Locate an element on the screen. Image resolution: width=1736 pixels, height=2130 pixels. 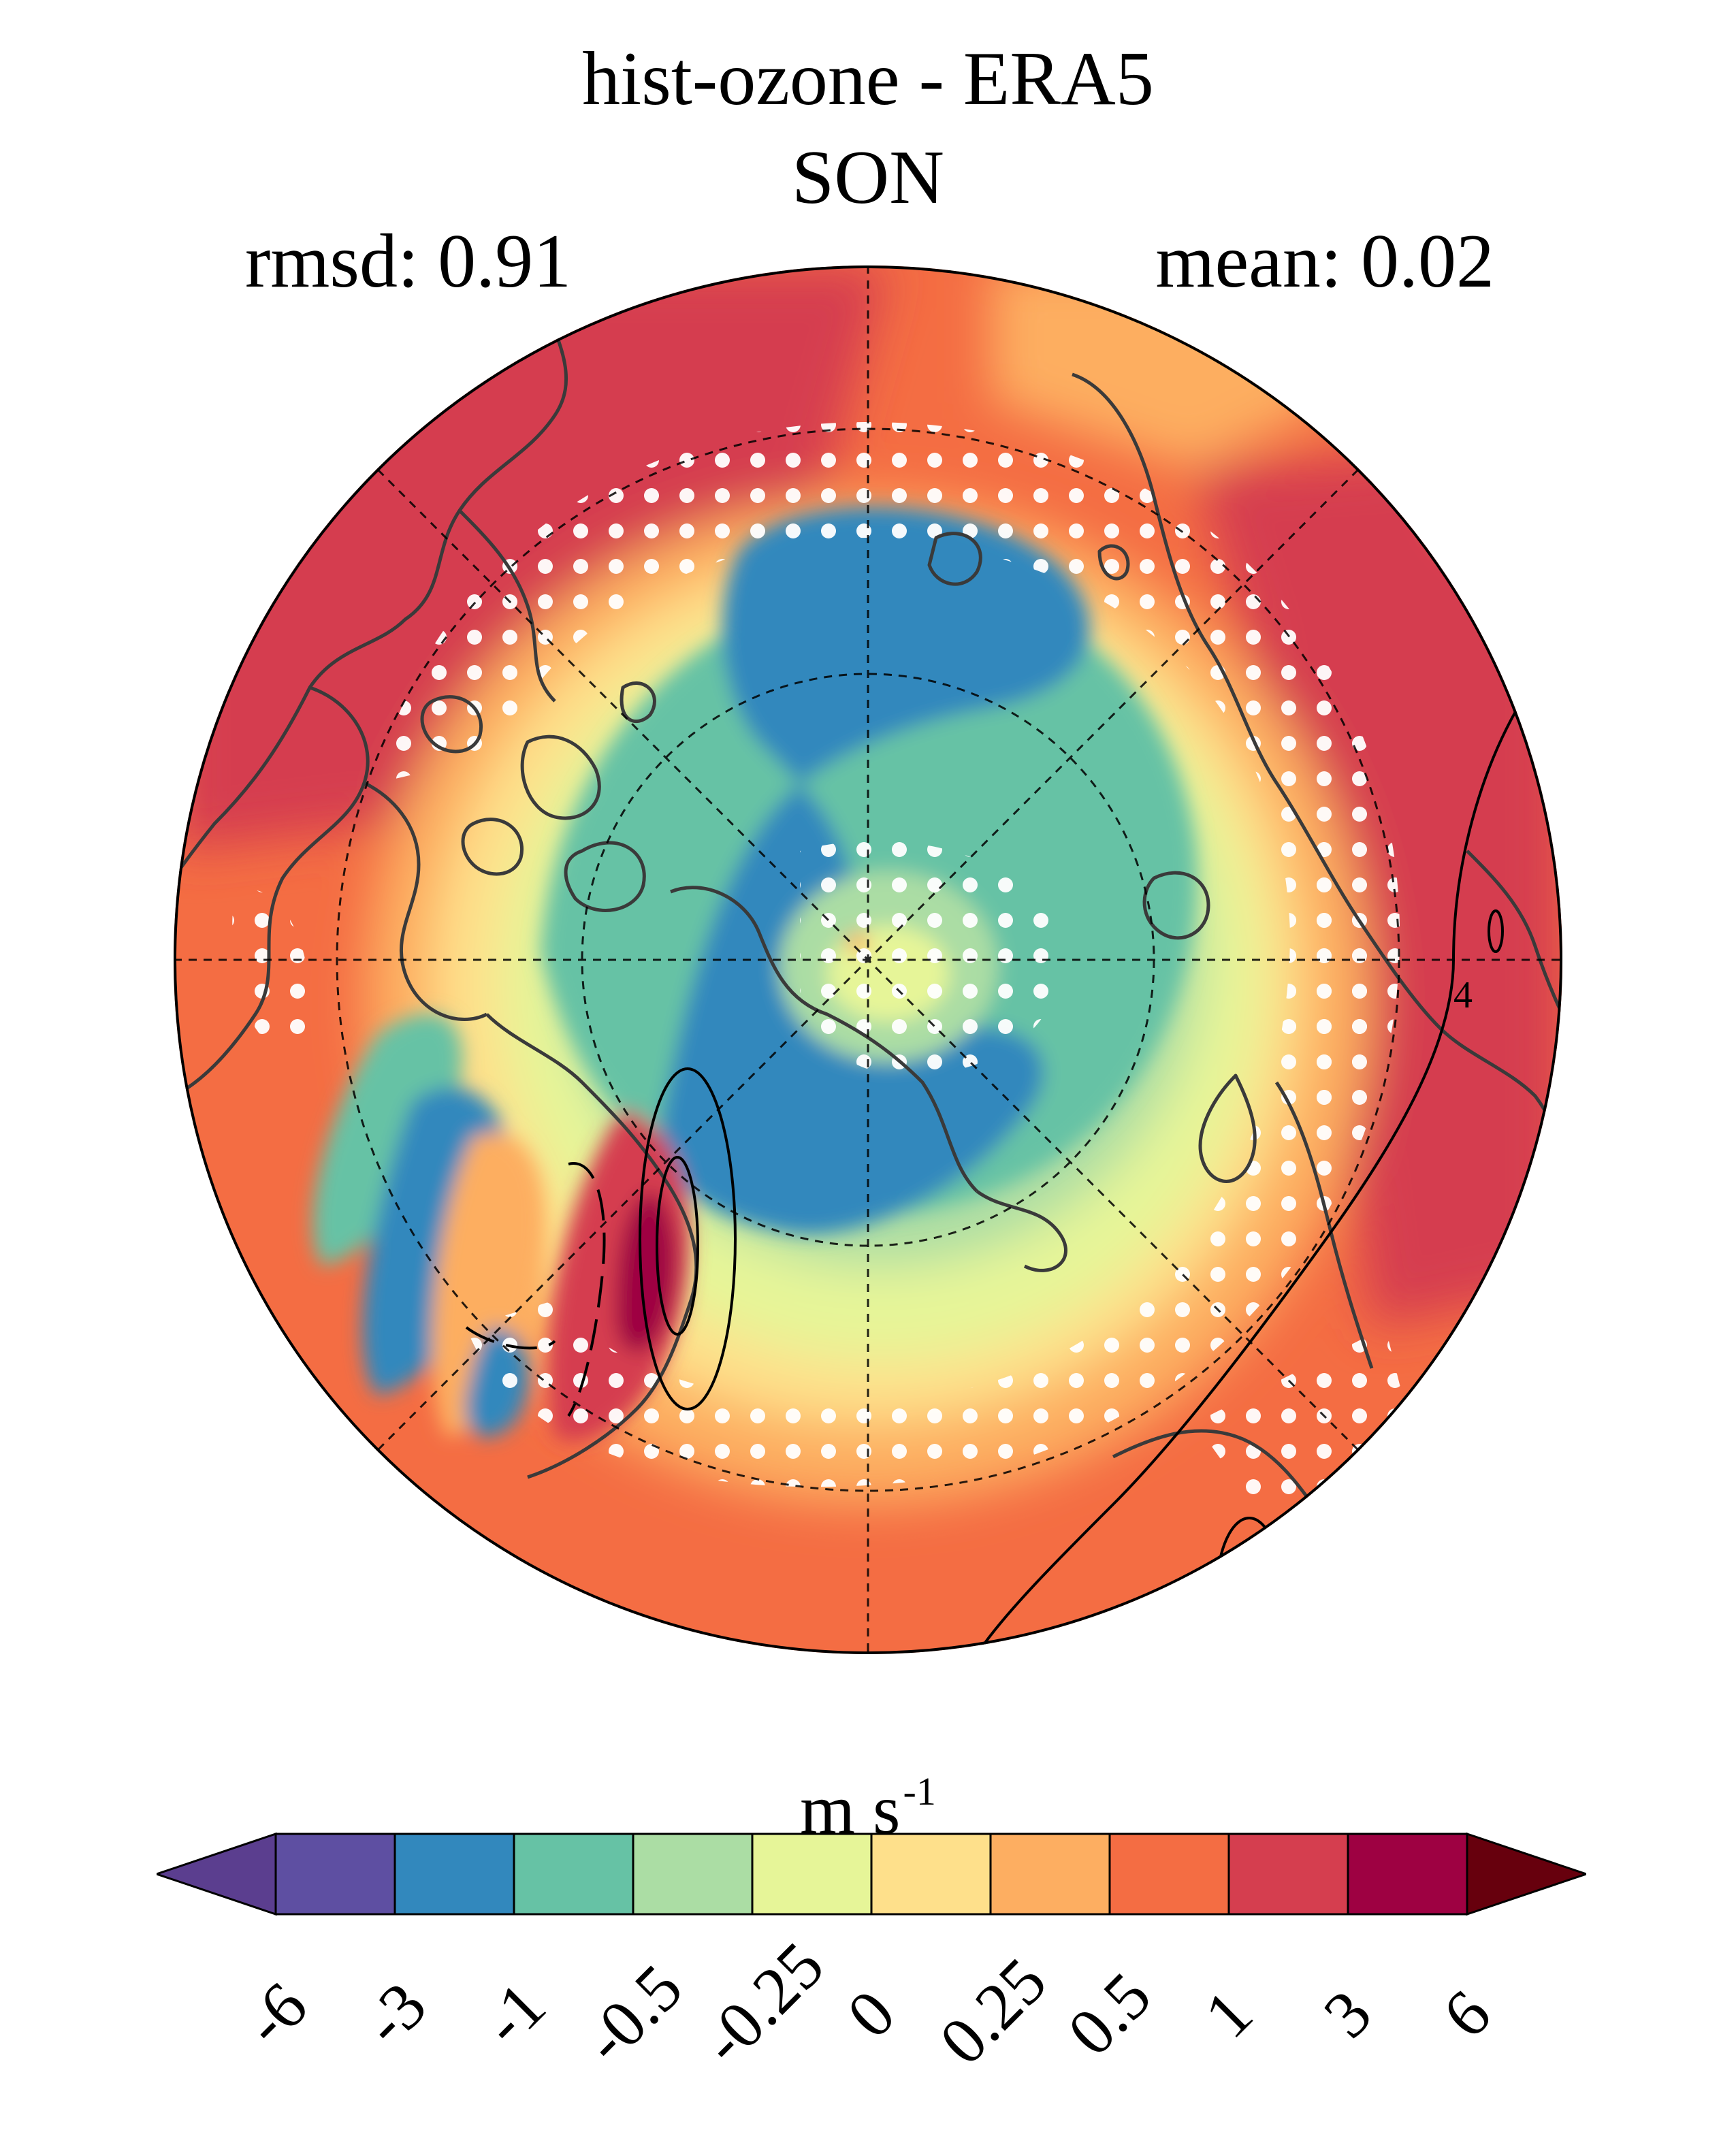
colorbar-tick-label: -3 is located at coordinates (395, 2014).